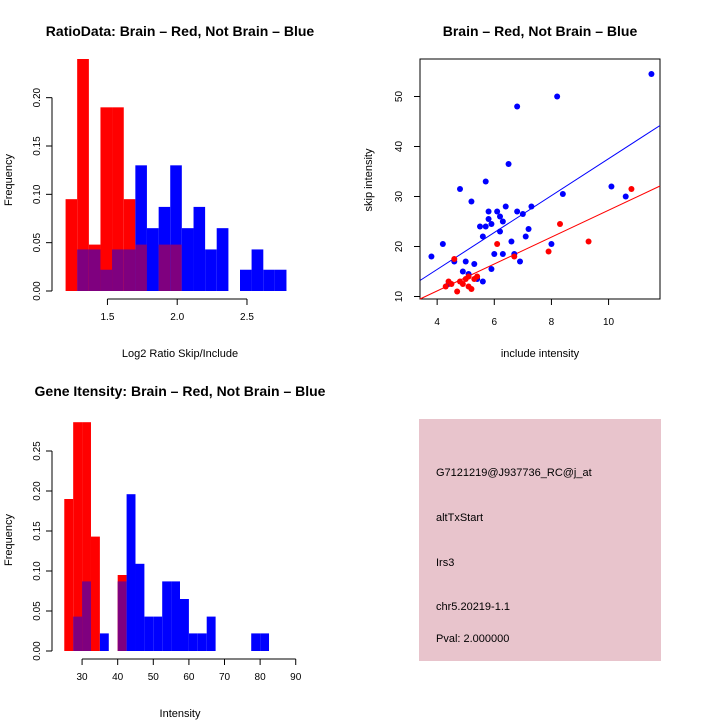 The width and height of the screenshot is (720, 720). What do you see at coordinates (399, 197) in the screenshot?
I see `scatter-y-tick-label-2: 30` at bounding box center [399, 197].